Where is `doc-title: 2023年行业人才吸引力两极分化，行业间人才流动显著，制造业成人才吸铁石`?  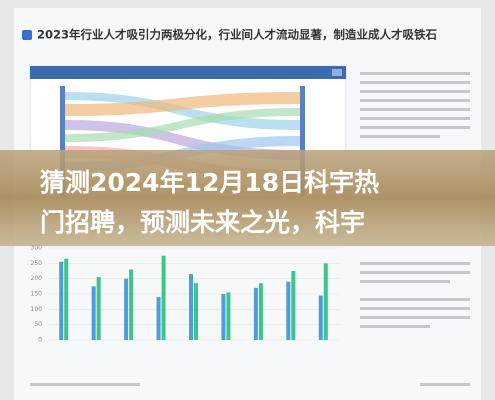
doc-title: 2023年行业人才吸引力两极分化，行业间人才流动显著，制造业成人才吸铁石 is located at coordinates (237, 35).